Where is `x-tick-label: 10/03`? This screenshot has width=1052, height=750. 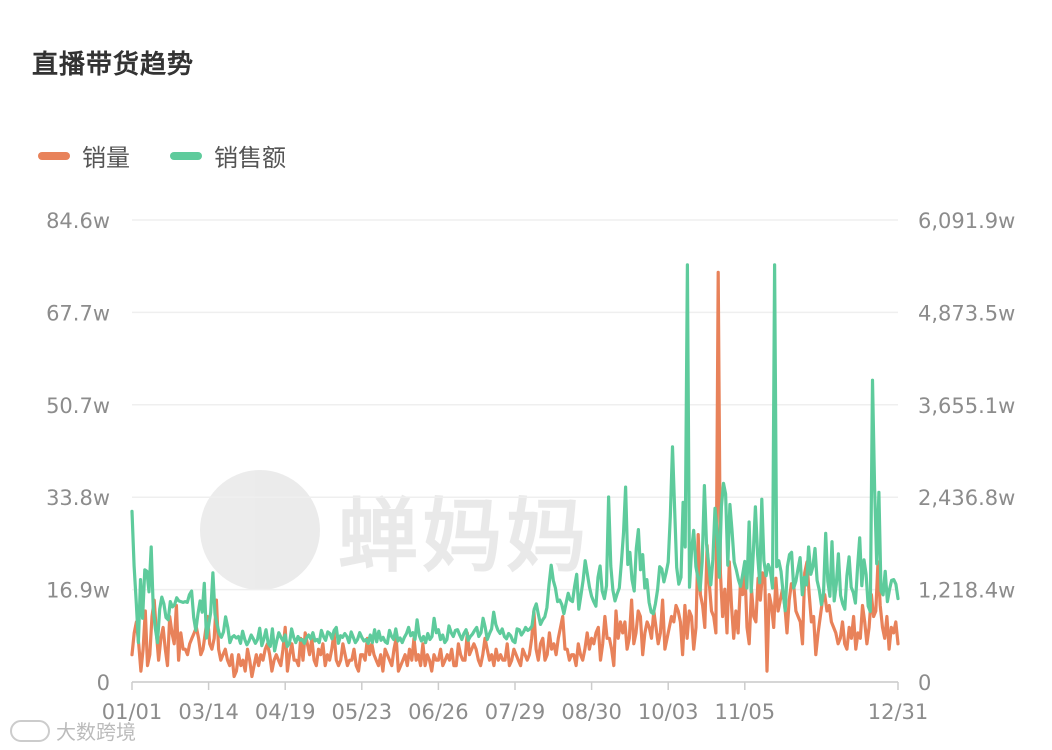
x-tick-label: 10/03 is located at coordinates (668, 712).